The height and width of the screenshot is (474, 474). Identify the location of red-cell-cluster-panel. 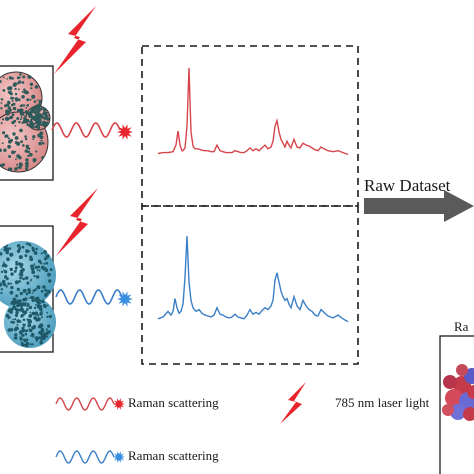
(27, 123).